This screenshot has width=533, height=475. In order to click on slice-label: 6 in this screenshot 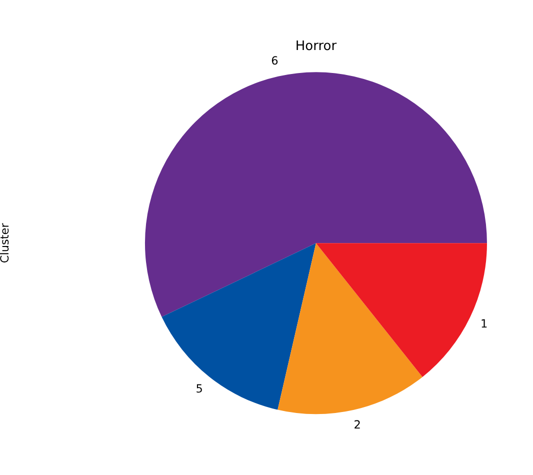, I will do `click(274, 61)`.